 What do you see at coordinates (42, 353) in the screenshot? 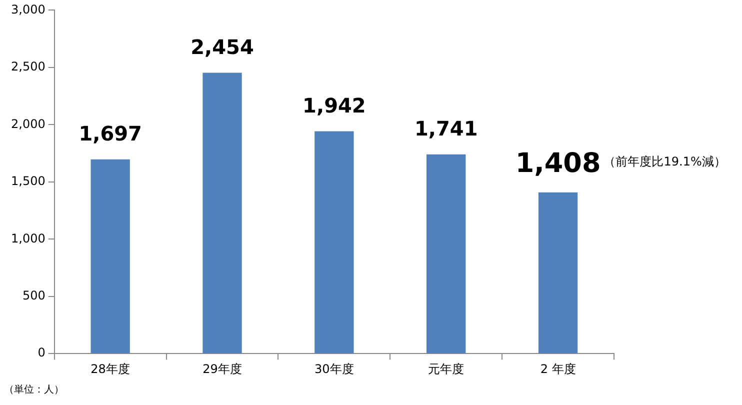
I see `y-tick-label: 0` at bounding box center [42, 353].